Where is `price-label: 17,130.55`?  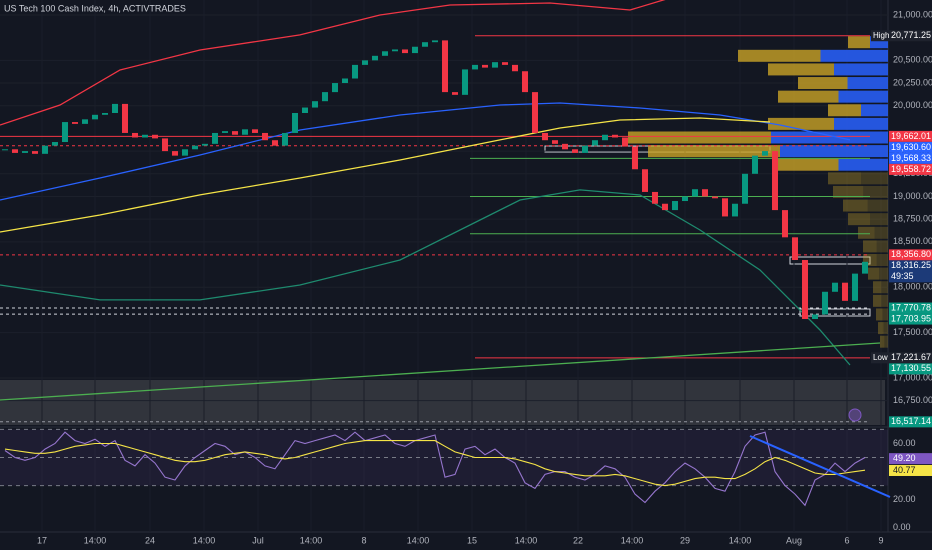
price-label: 17,130.55 is located at coordinates (911, 368).